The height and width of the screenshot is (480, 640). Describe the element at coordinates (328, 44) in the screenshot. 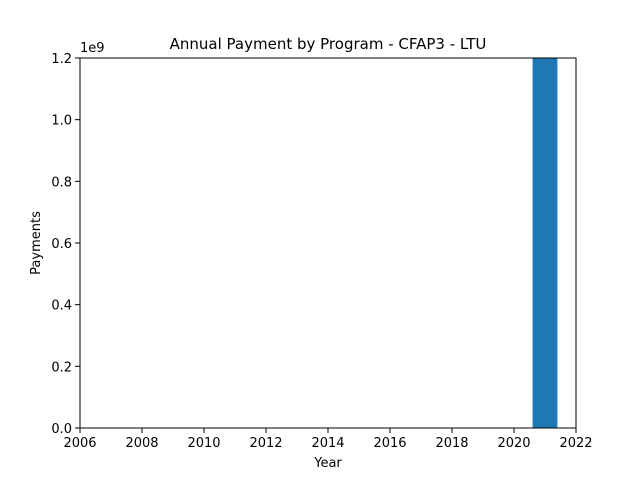

I see `chart-title: Annual Payment by Program - CFAP3 - LTU` at that location.